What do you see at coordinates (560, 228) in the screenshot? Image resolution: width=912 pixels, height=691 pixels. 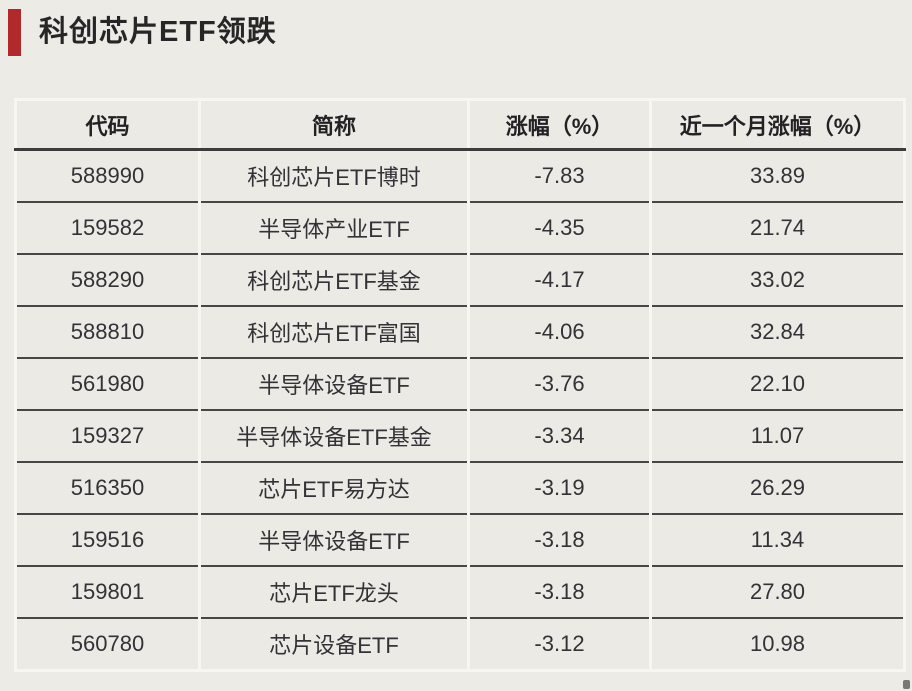 I see `change-cell: -4.35` at bounding box center [560, 228].